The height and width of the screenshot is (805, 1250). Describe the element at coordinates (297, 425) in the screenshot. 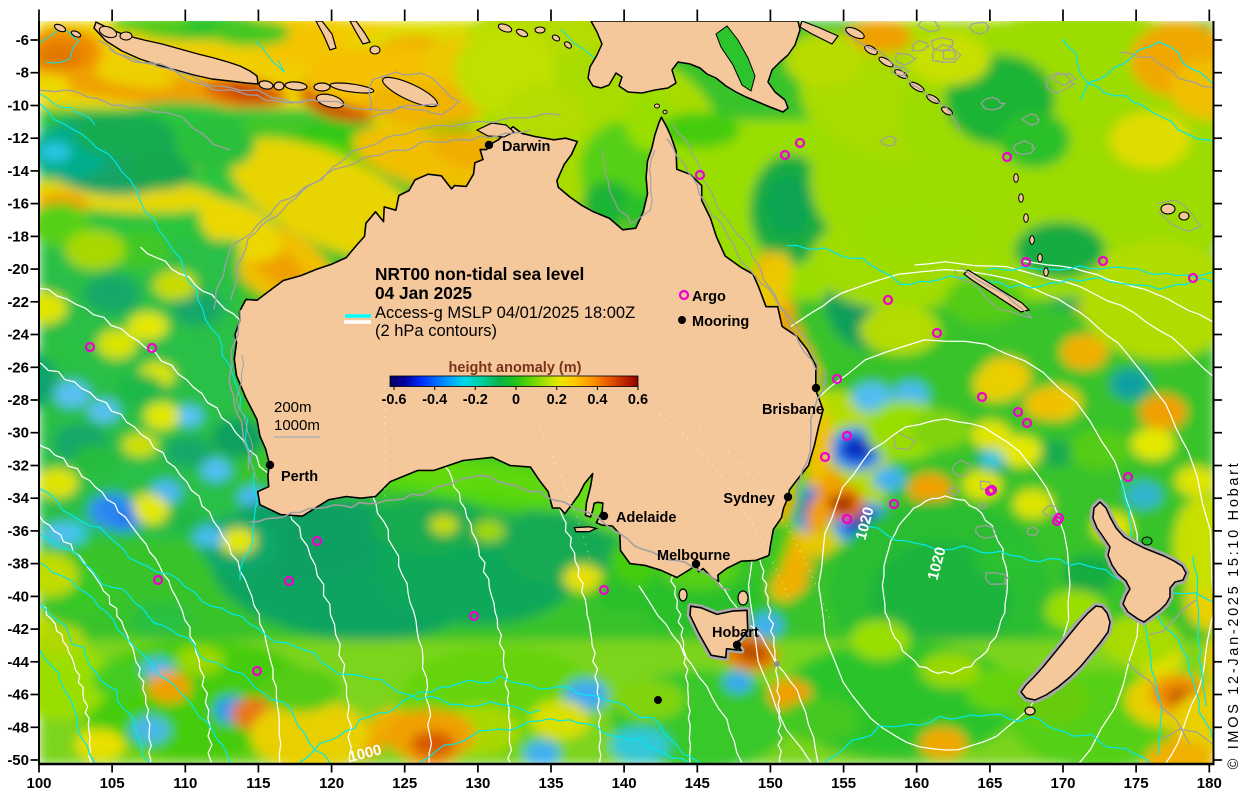

I see `svg-text: 1000m` at that location.